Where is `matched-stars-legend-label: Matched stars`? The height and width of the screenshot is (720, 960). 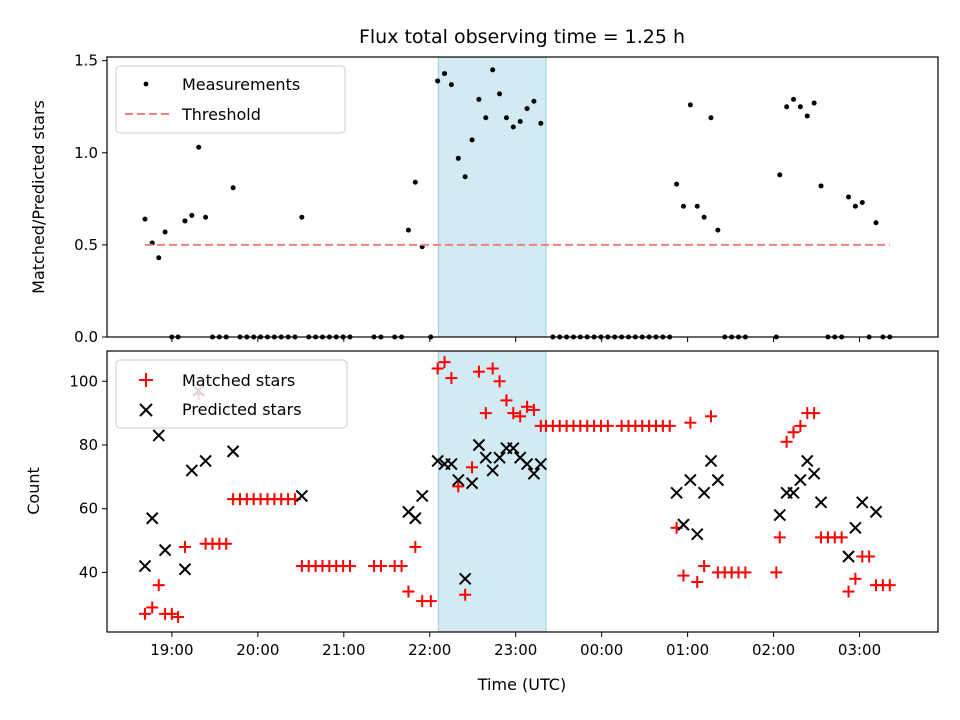 matched-stars-legend-label: Matched stars is located at coordinates (238, 380).